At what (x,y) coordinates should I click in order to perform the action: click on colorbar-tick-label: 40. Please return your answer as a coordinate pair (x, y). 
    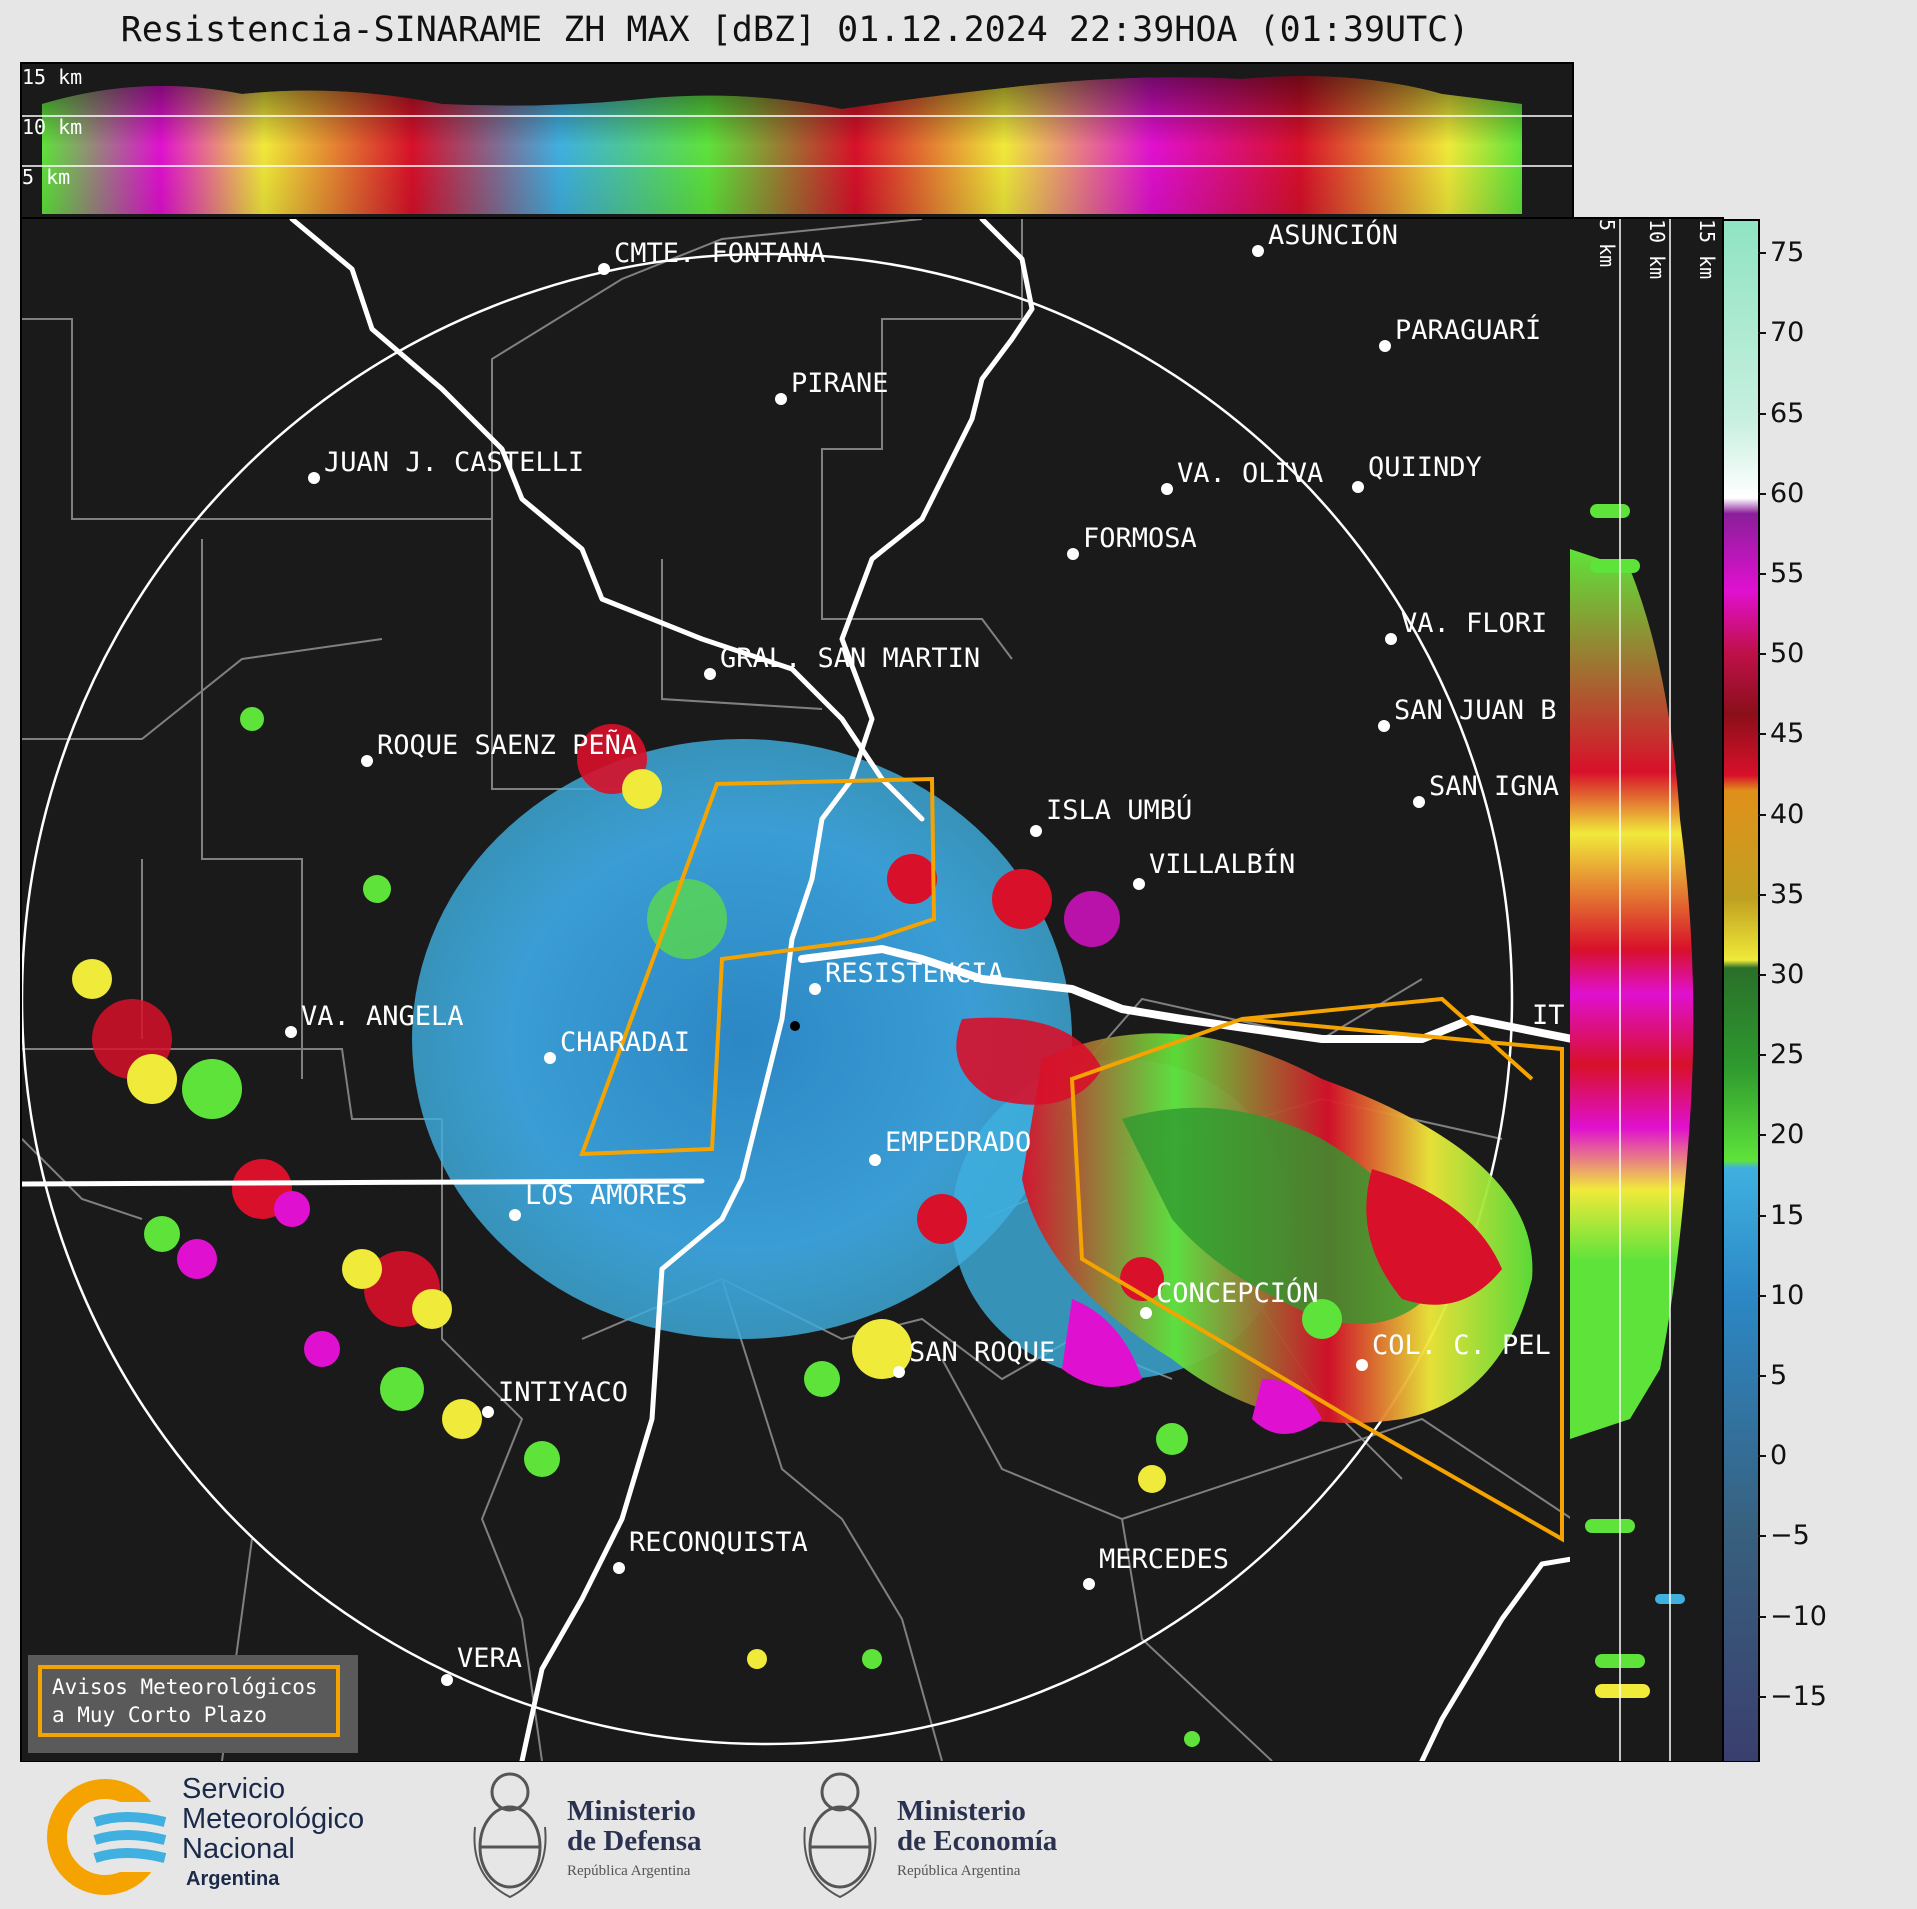
    Looking at the image, I should click on (1787, 814).